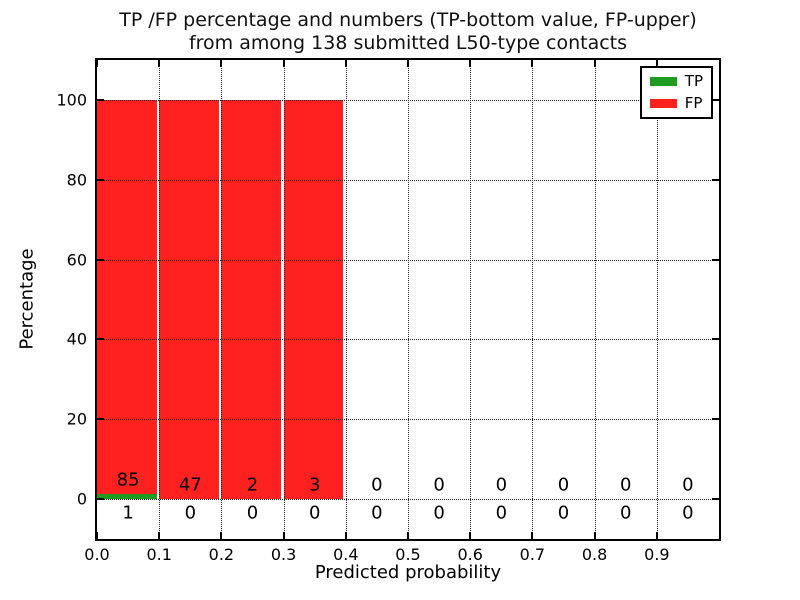  I want to click on tp-count-label: 1, so click(128, 513).